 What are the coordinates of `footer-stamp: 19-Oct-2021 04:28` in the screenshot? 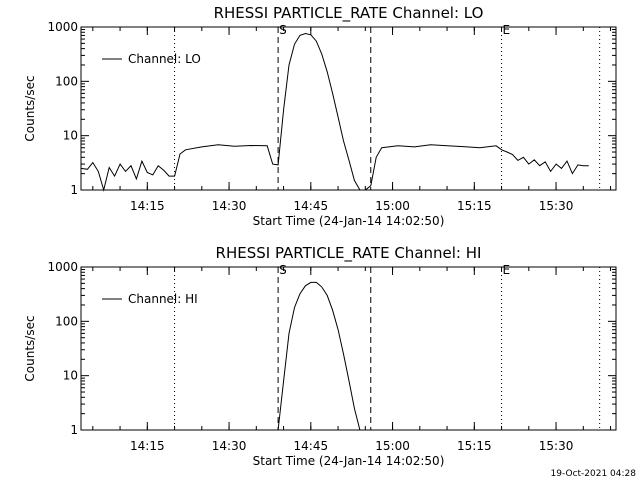 It's located at (594, 474).